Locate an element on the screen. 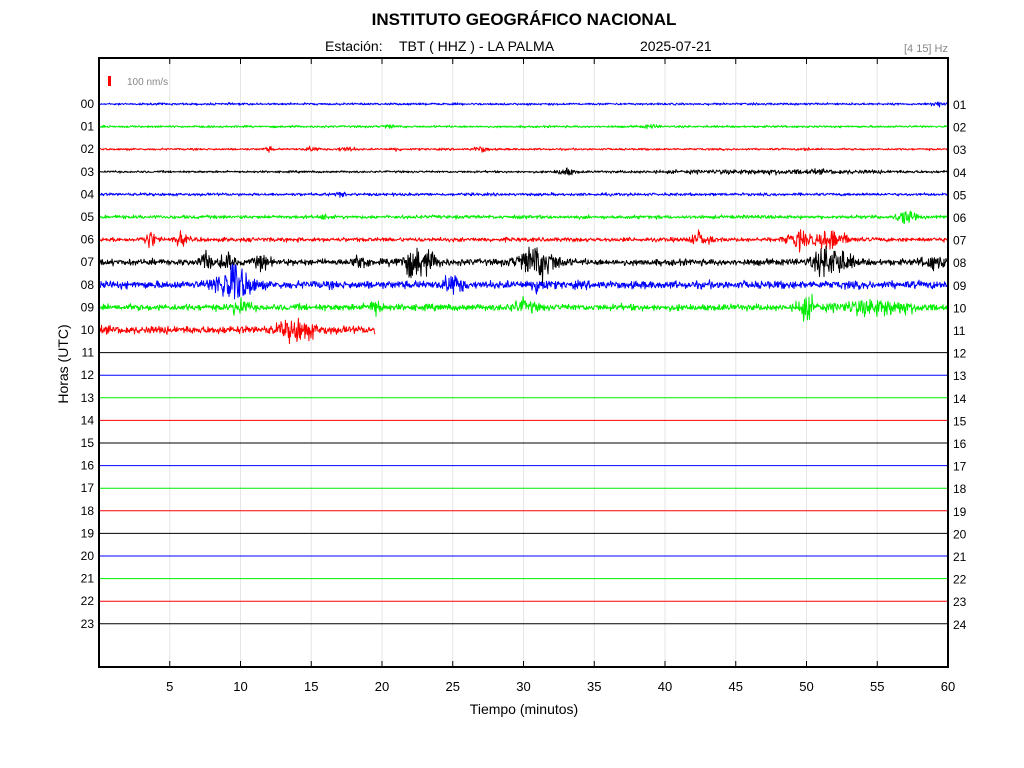 This screenshot has width=1024, height=768. y-tick-left: 01 is located at coordinates (88, 127).